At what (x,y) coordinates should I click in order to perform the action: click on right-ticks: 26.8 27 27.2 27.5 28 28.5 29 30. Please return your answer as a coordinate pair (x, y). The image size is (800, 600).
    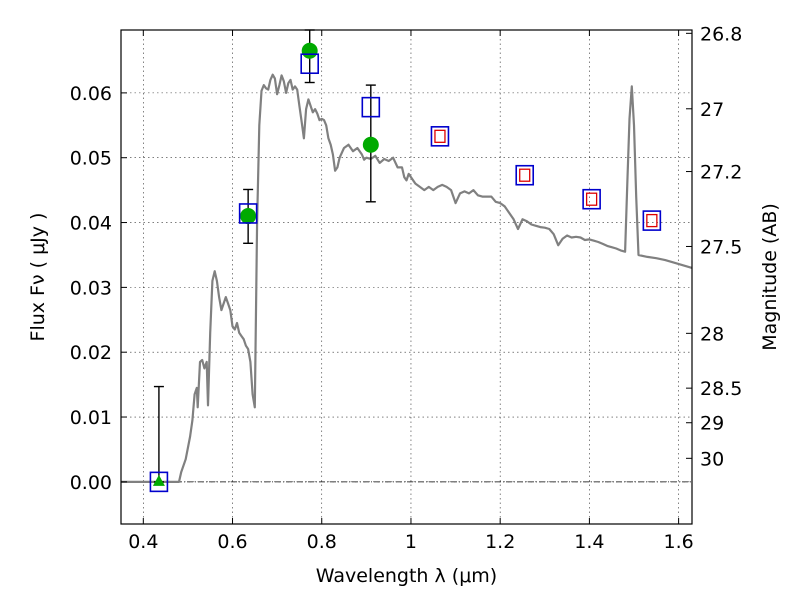
    Looking at the image, I should click on (714, 246).